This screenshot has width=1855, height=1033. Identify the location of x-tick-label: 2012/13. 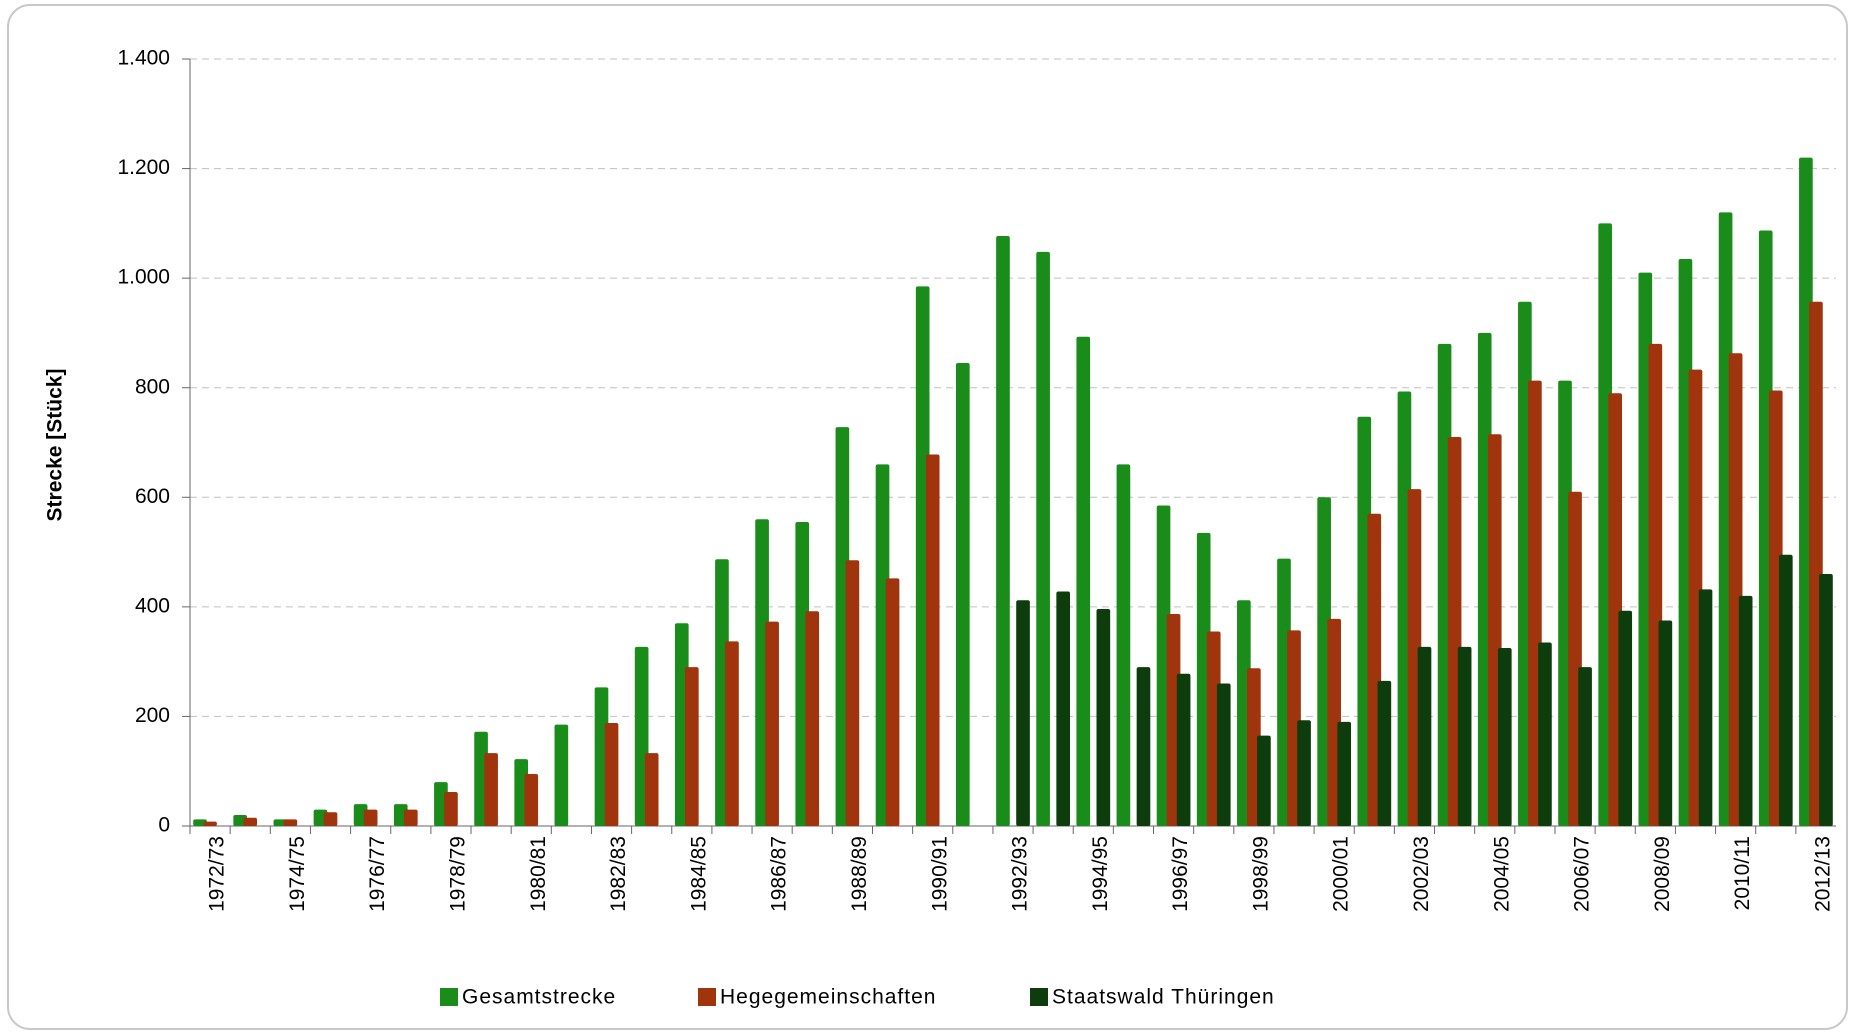
(1822, 874).